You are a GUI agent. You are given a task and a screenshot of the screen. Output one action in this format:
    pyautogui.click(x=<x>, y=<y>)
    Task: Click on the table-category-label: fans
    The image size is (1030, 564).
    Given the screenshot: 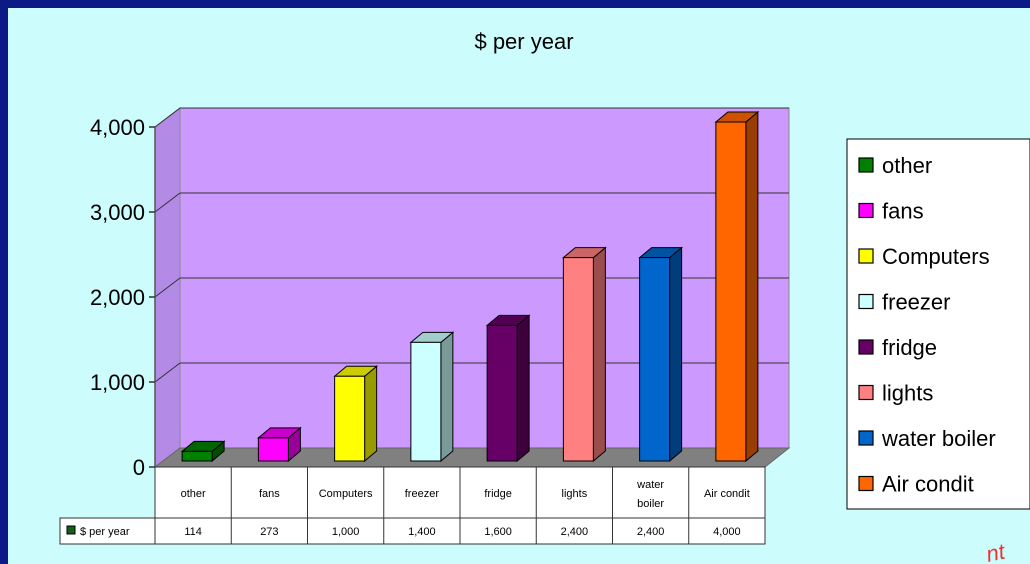 What is the action you would take?
    pyautogui.click(x=269, y=494)
    